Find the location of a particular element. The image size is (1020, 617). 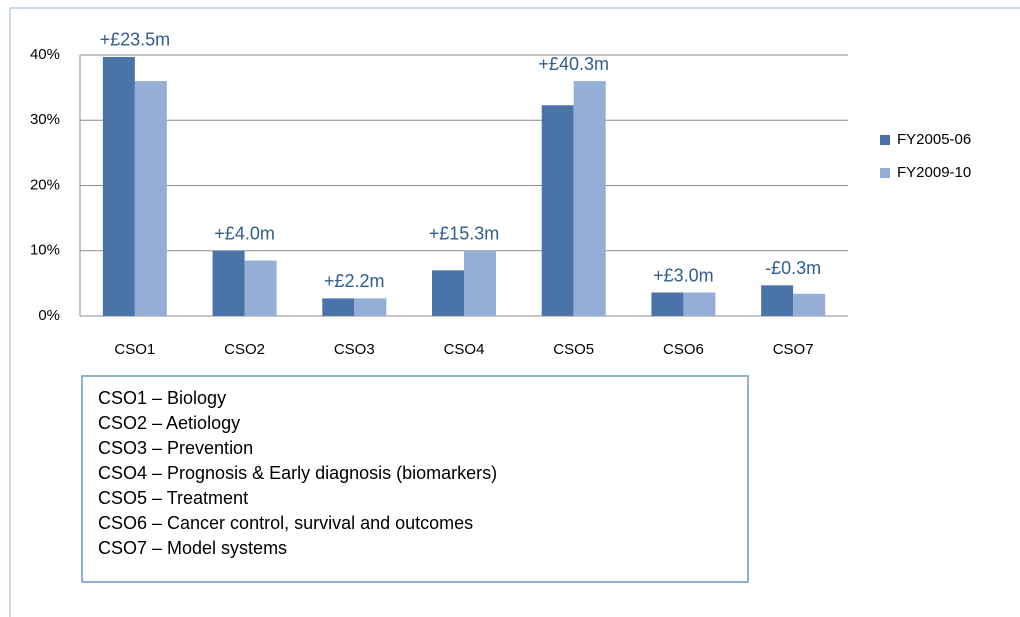

annotation: -£0.3m is located at coordinates (793, 268).